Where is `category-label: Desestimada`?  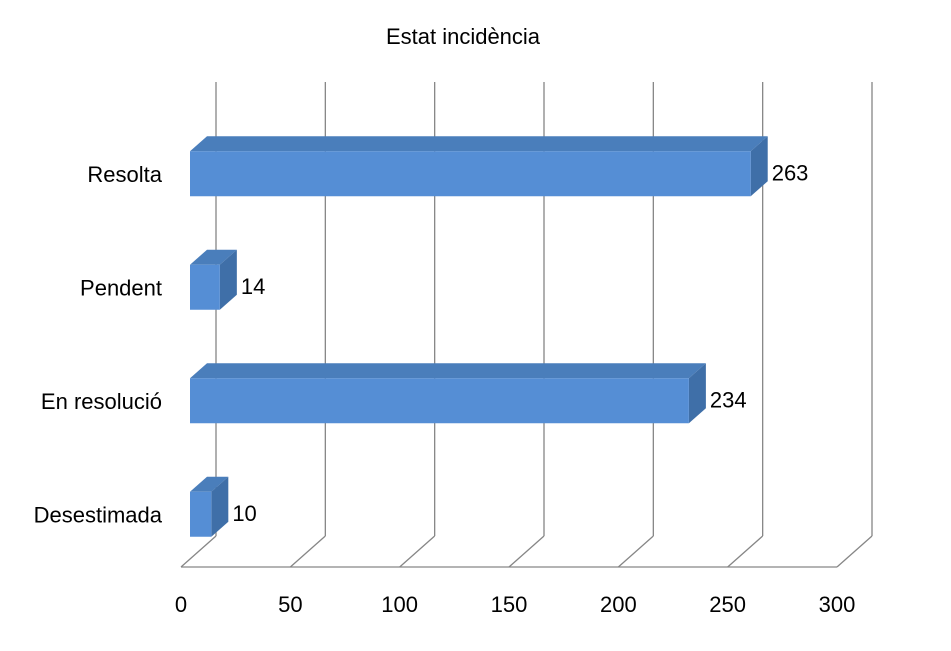 category-label: Desestimada is located at coordinates (98, 514).